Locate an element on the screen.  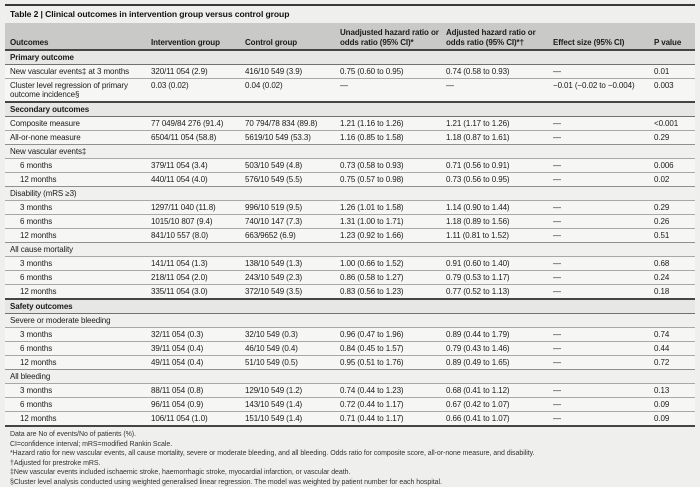
cell-intervention-group: 32/11 054 (0.3) is located at coordinates (198, 334).